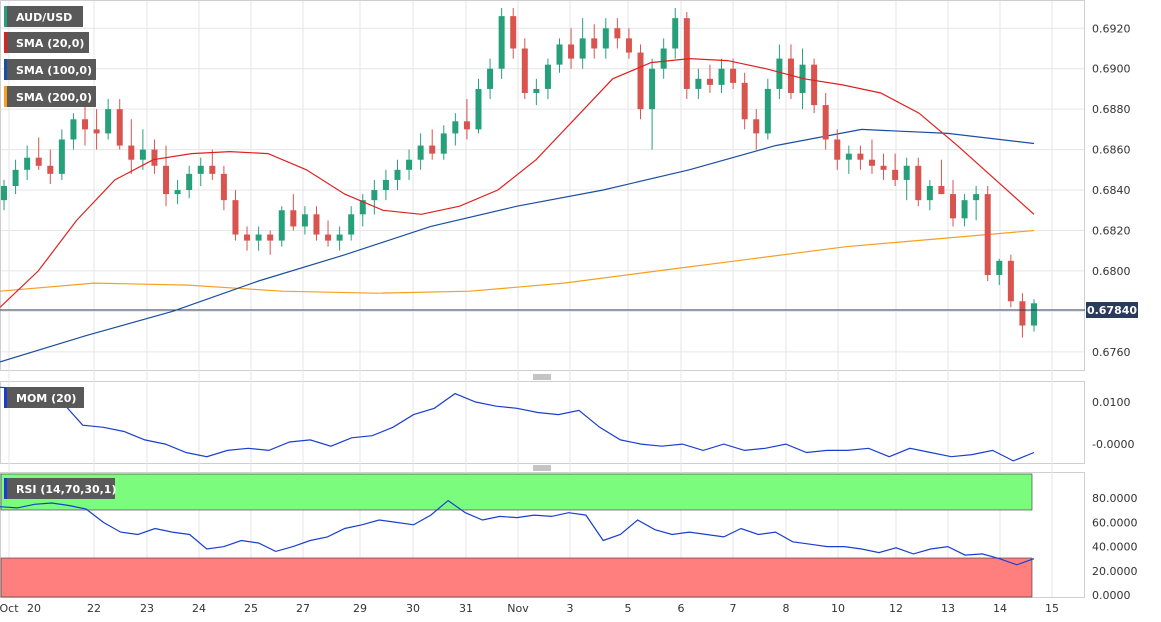  I want to click on legend-sma100: SMA (100,0), so click(50, 69).